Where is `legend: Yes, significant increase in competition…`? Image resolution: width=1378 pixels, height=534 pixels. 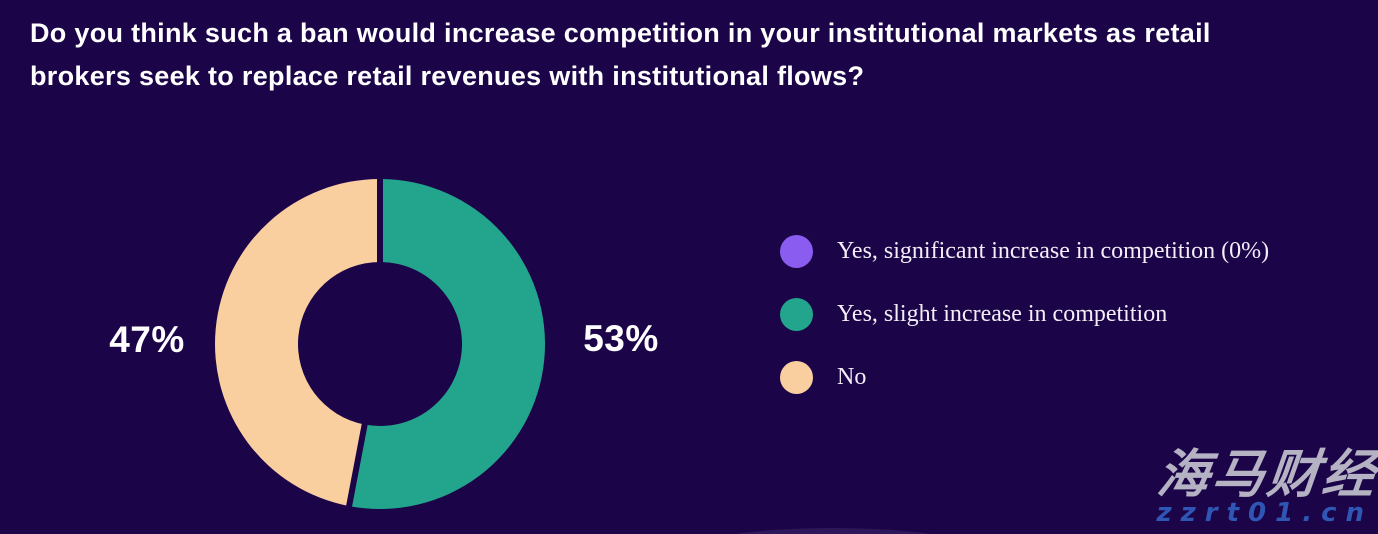
legend: Yes, significant increase in competition… is located at coordinates (1024, 329).